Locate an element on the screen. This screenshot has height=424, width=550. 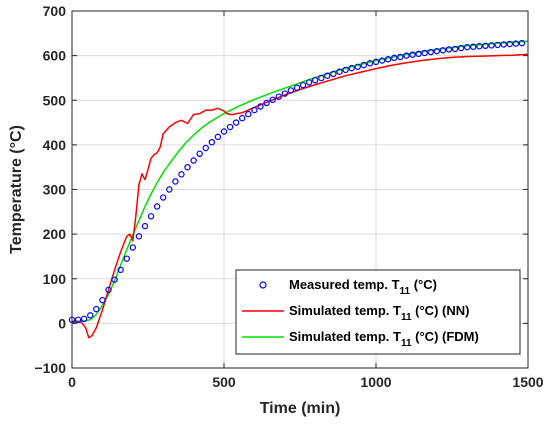
legend-box is located at coordinates (378, 312).